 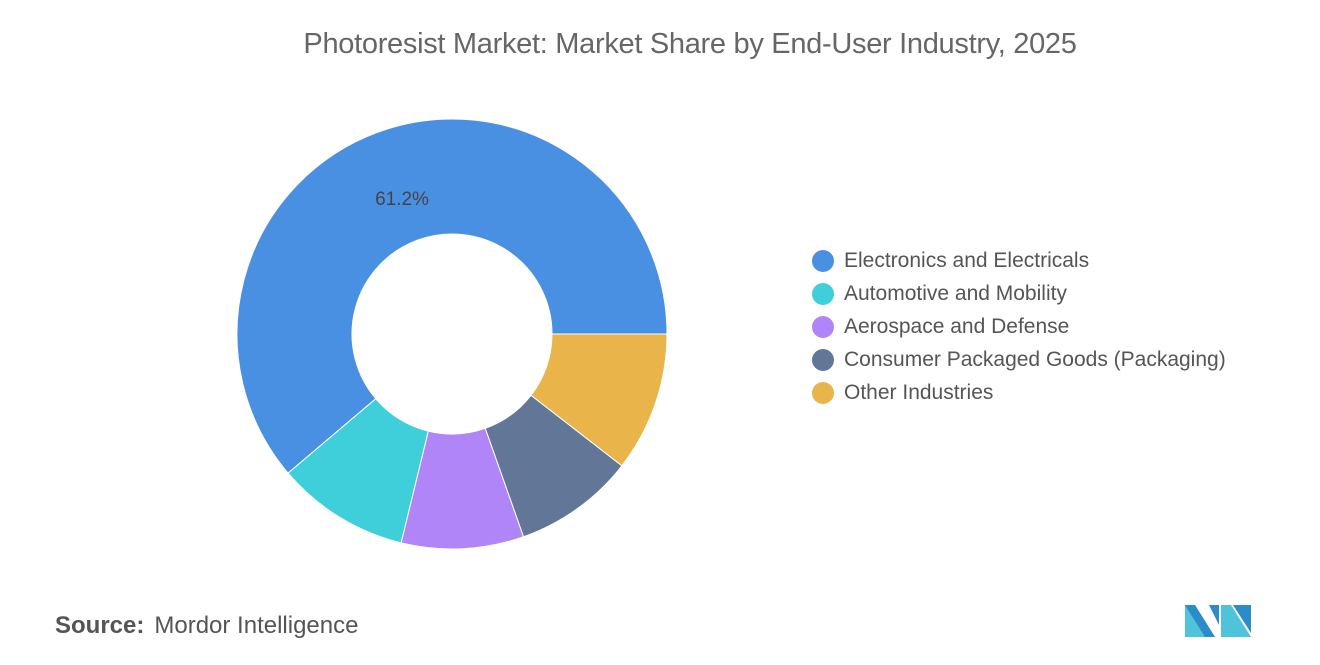 I want to click on legend-item: Electronics and Electricals, so click(x=1019, y=260).